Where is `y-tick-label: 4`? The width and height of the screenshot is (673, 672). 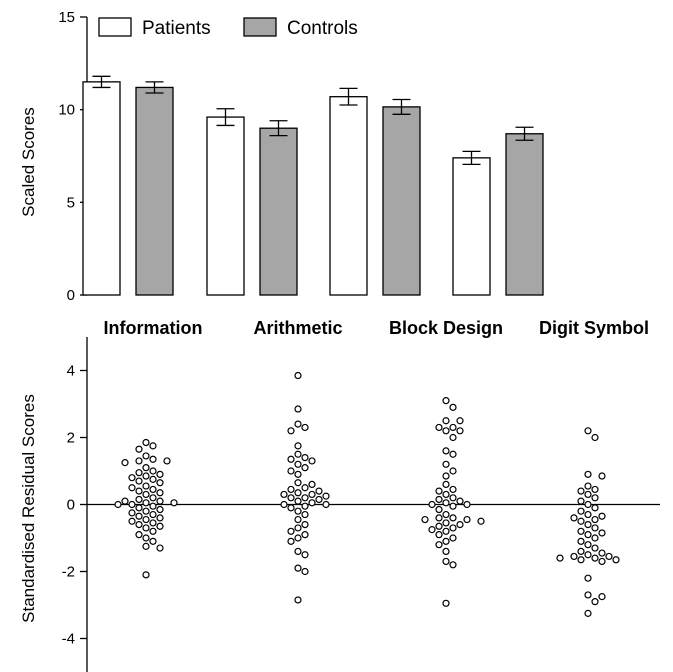
y-tick-label: 4 is located at coordinates (71, 371).